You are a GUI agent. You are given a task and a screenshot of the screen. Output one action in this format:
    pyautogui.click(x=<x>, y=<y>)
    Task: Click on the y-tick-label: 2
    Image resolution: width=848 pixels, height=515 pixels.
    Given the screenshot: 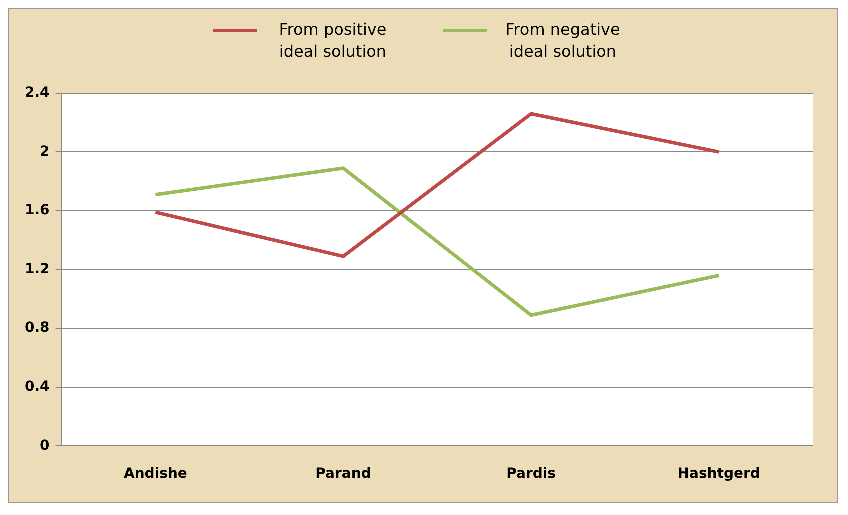 What is the action you would take?
    pyautogui.click(x=45, y=152)
    